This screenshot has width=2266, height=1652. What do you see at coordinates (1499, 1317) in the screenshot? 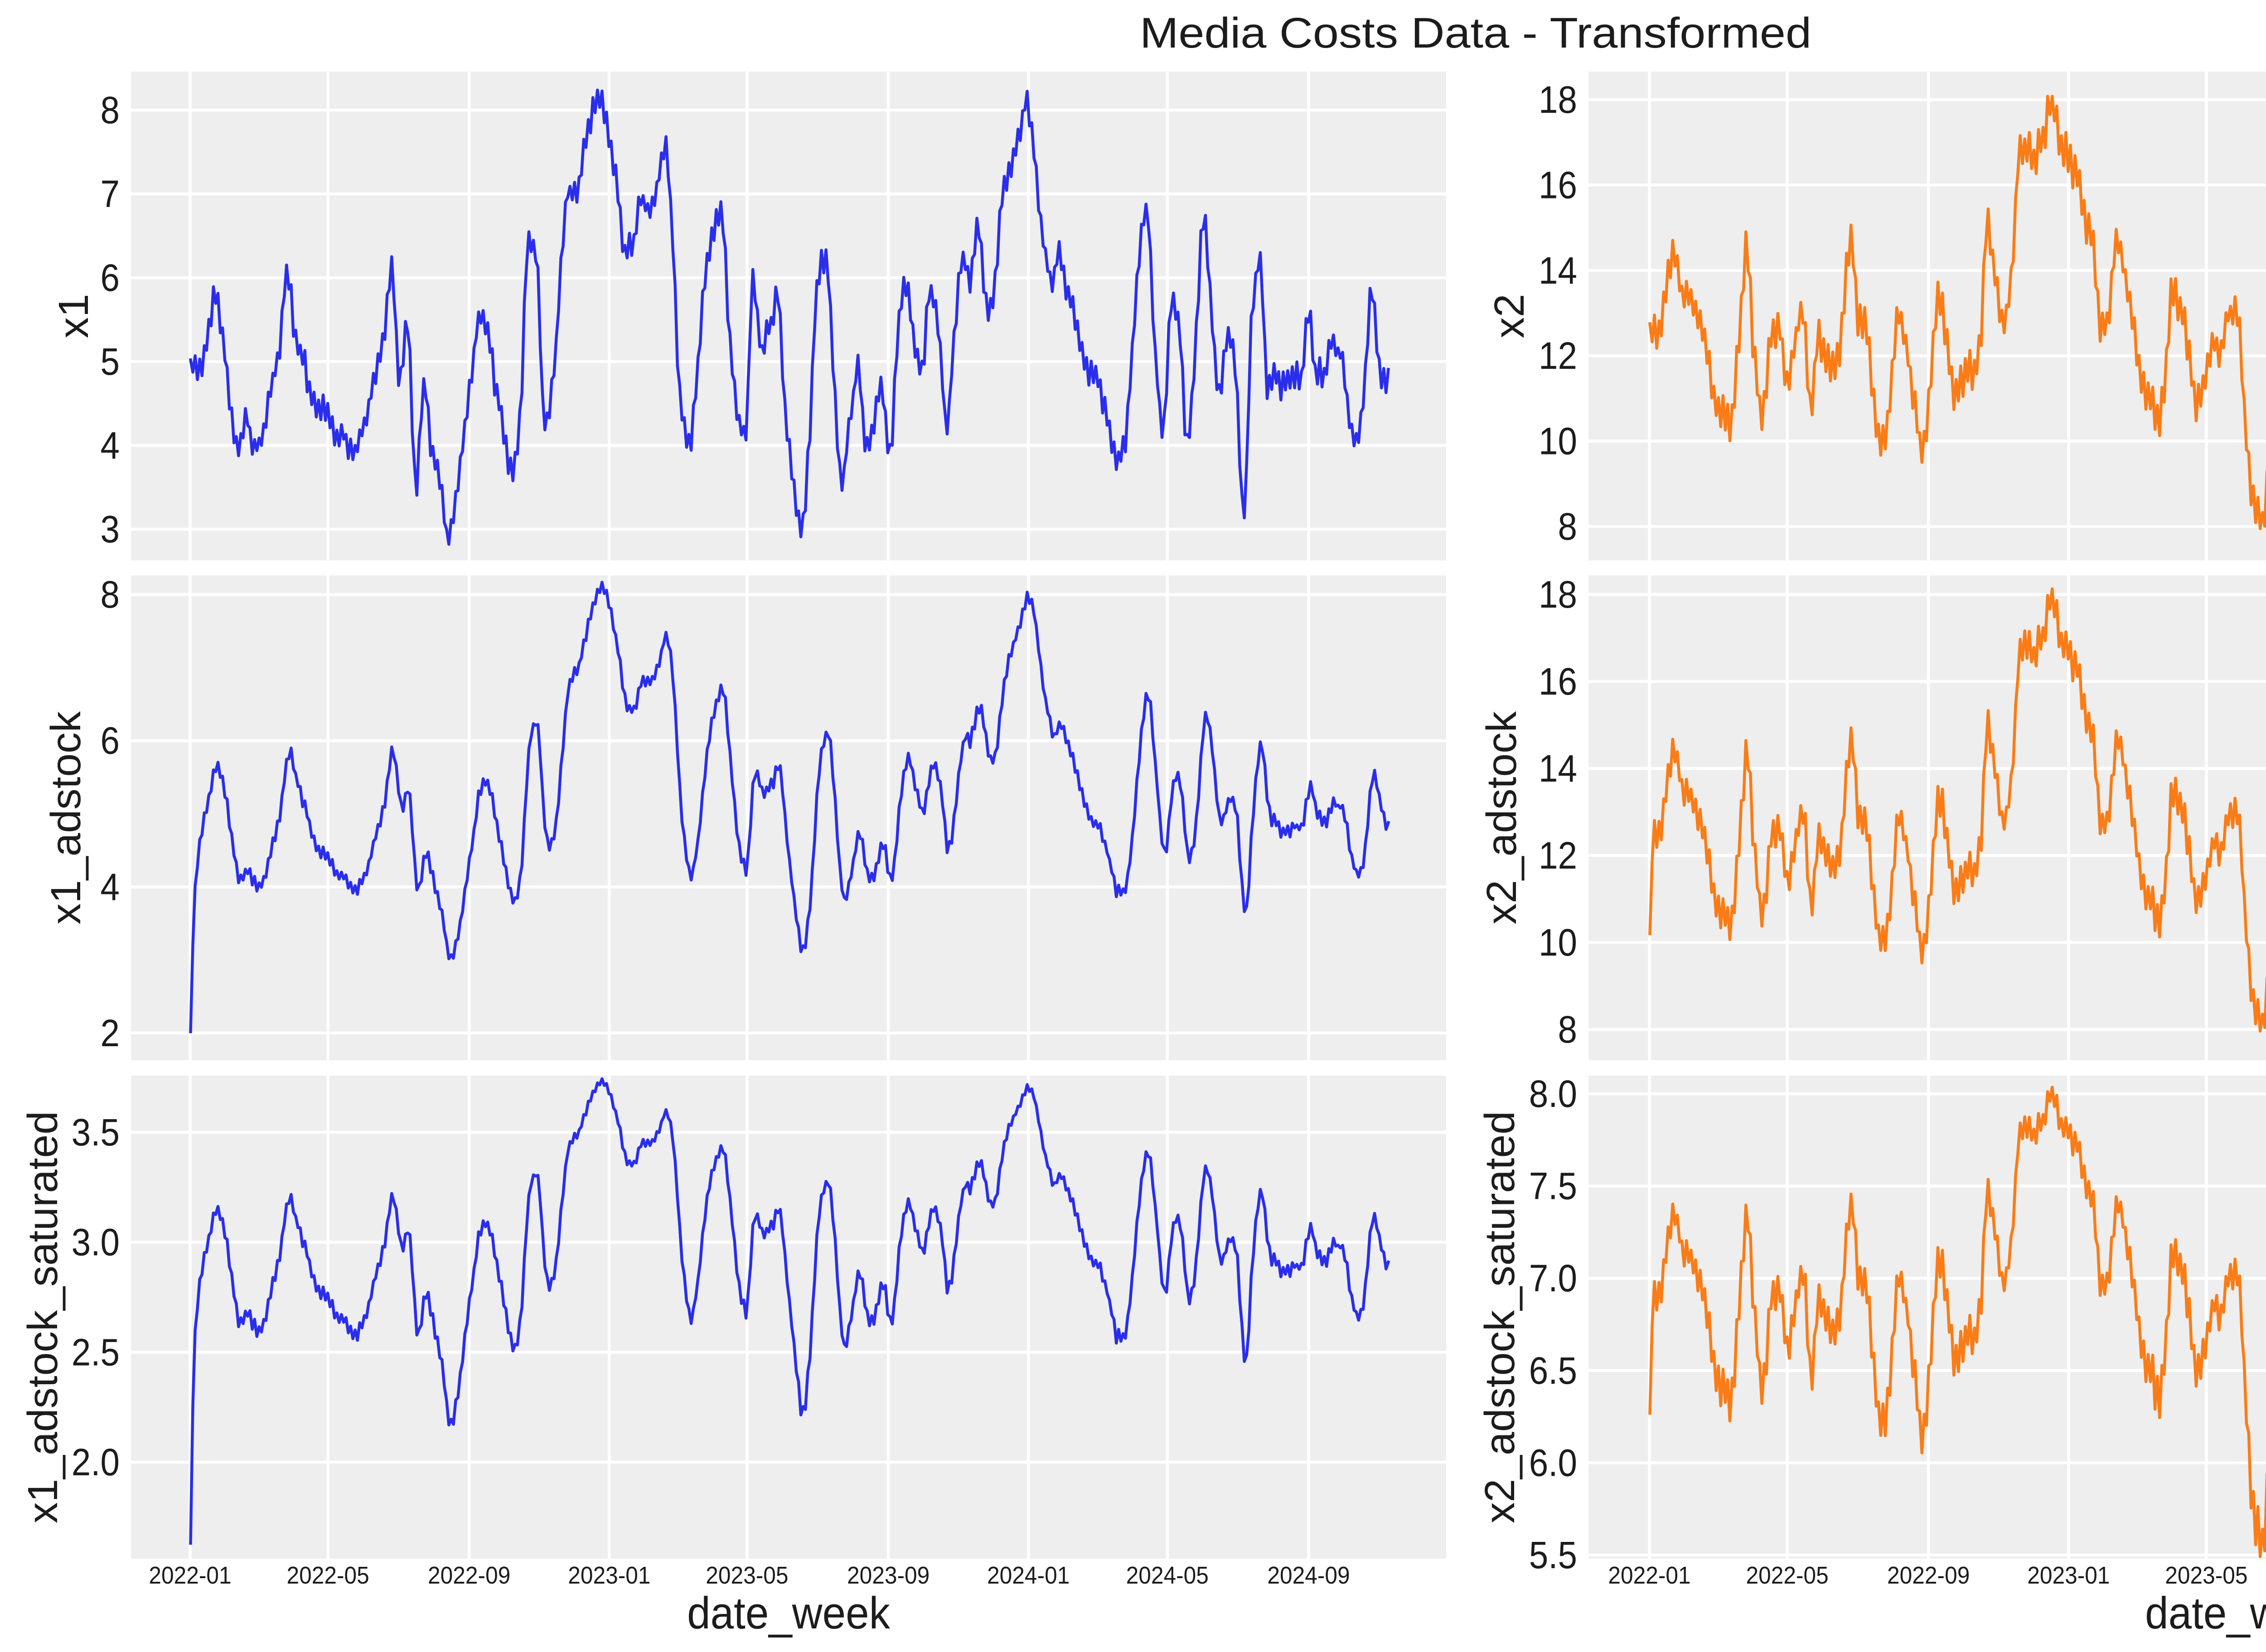
I see `svg-text: x2_adstock_saturated` at bounding box center [1499, 1317].